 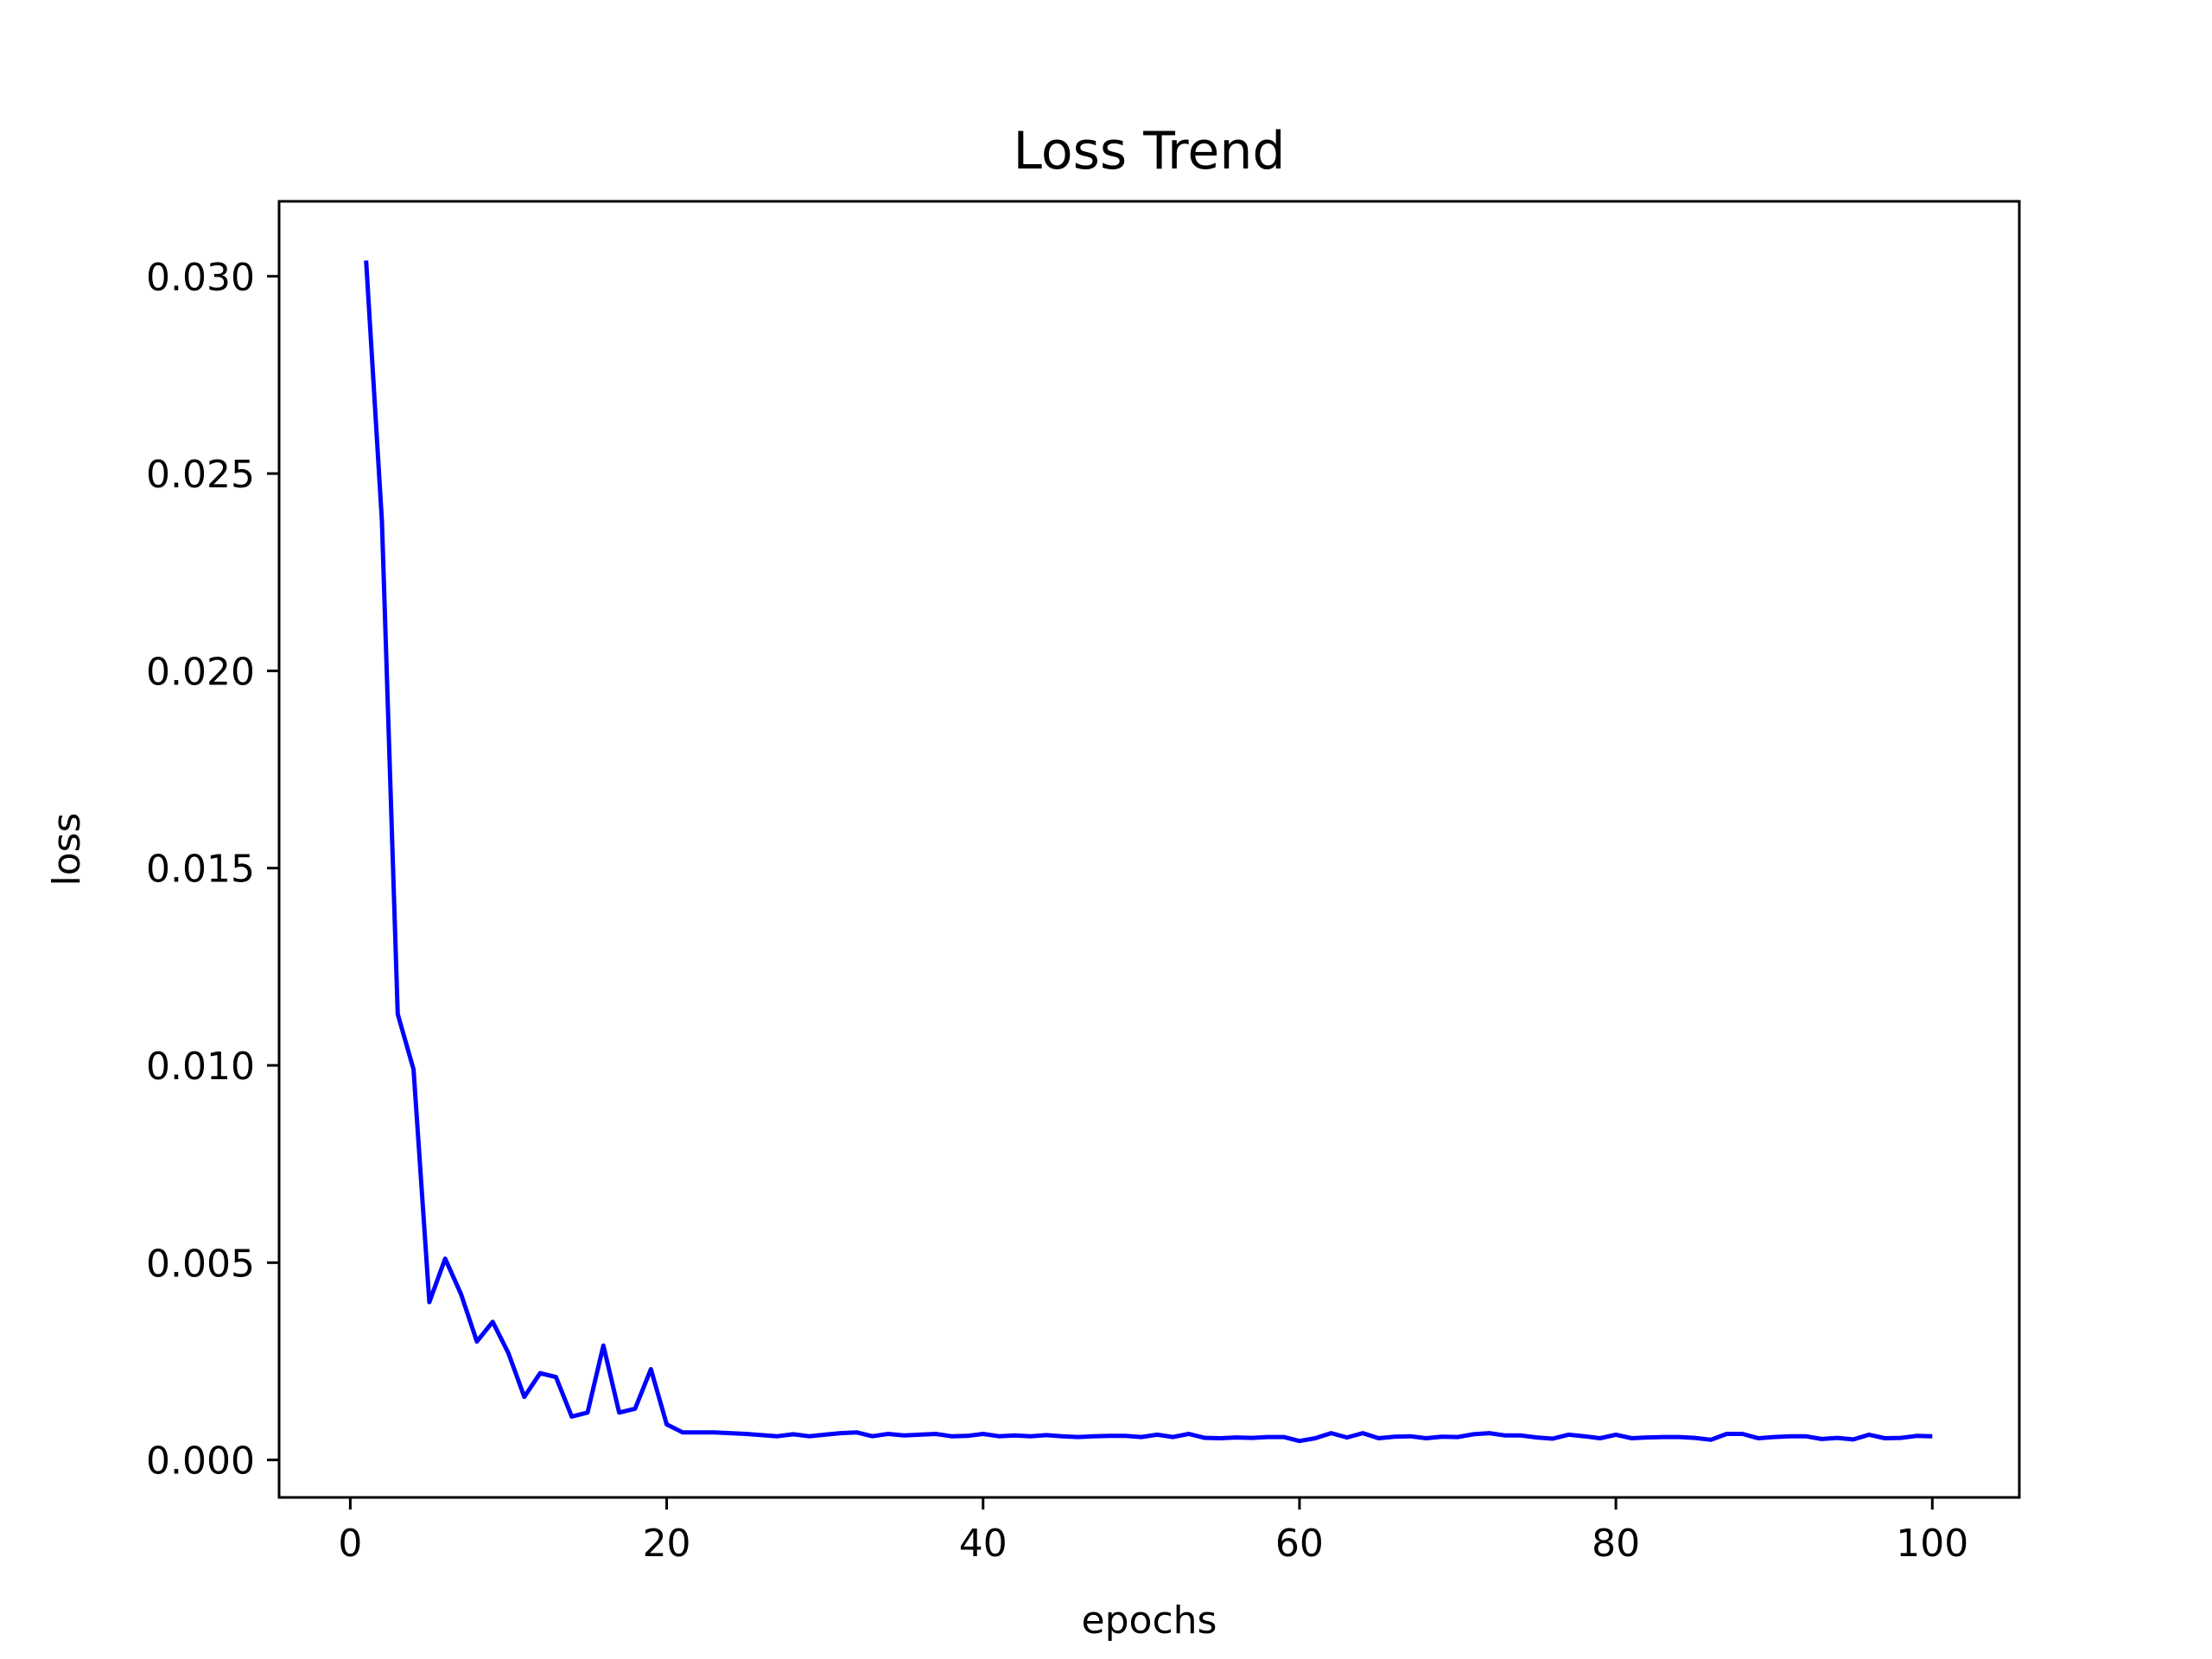 What do you see at coordinates (200, 1067) in the screenshot?
I see `y-tick-label: 0.010` at bounding box center [200, 1067].